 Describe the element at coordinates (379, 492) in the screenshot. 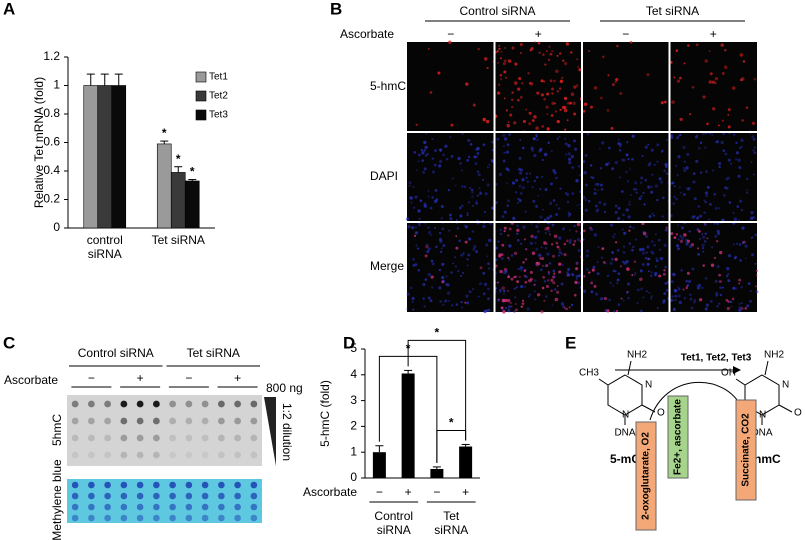

I see `x-tick-label: −` at that location.